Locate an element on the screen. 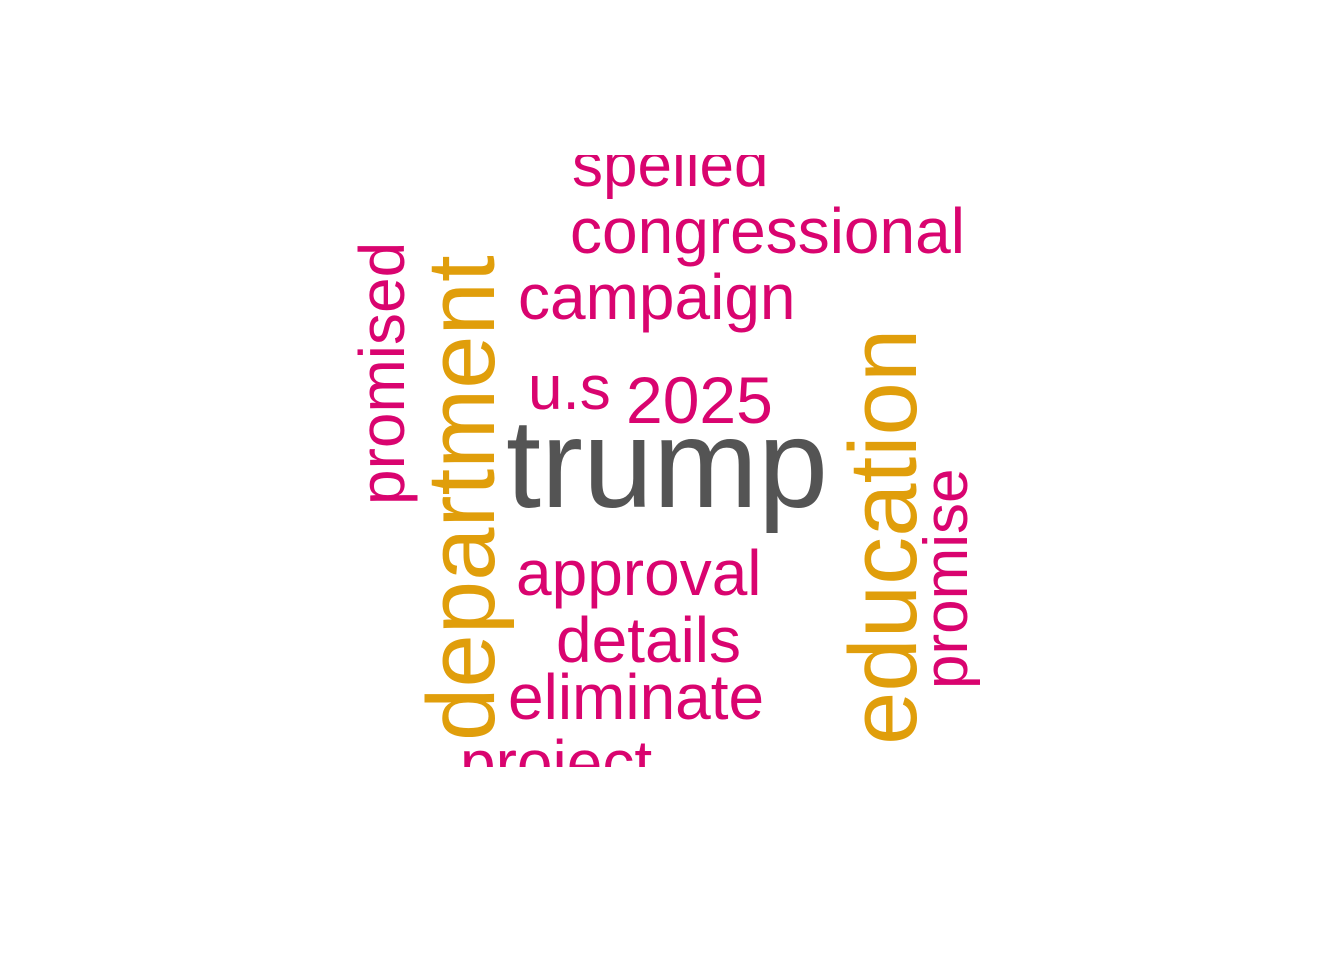 This screenshot has height=960, width=1344. word-promised: promised is located at coordinates (382, 373).